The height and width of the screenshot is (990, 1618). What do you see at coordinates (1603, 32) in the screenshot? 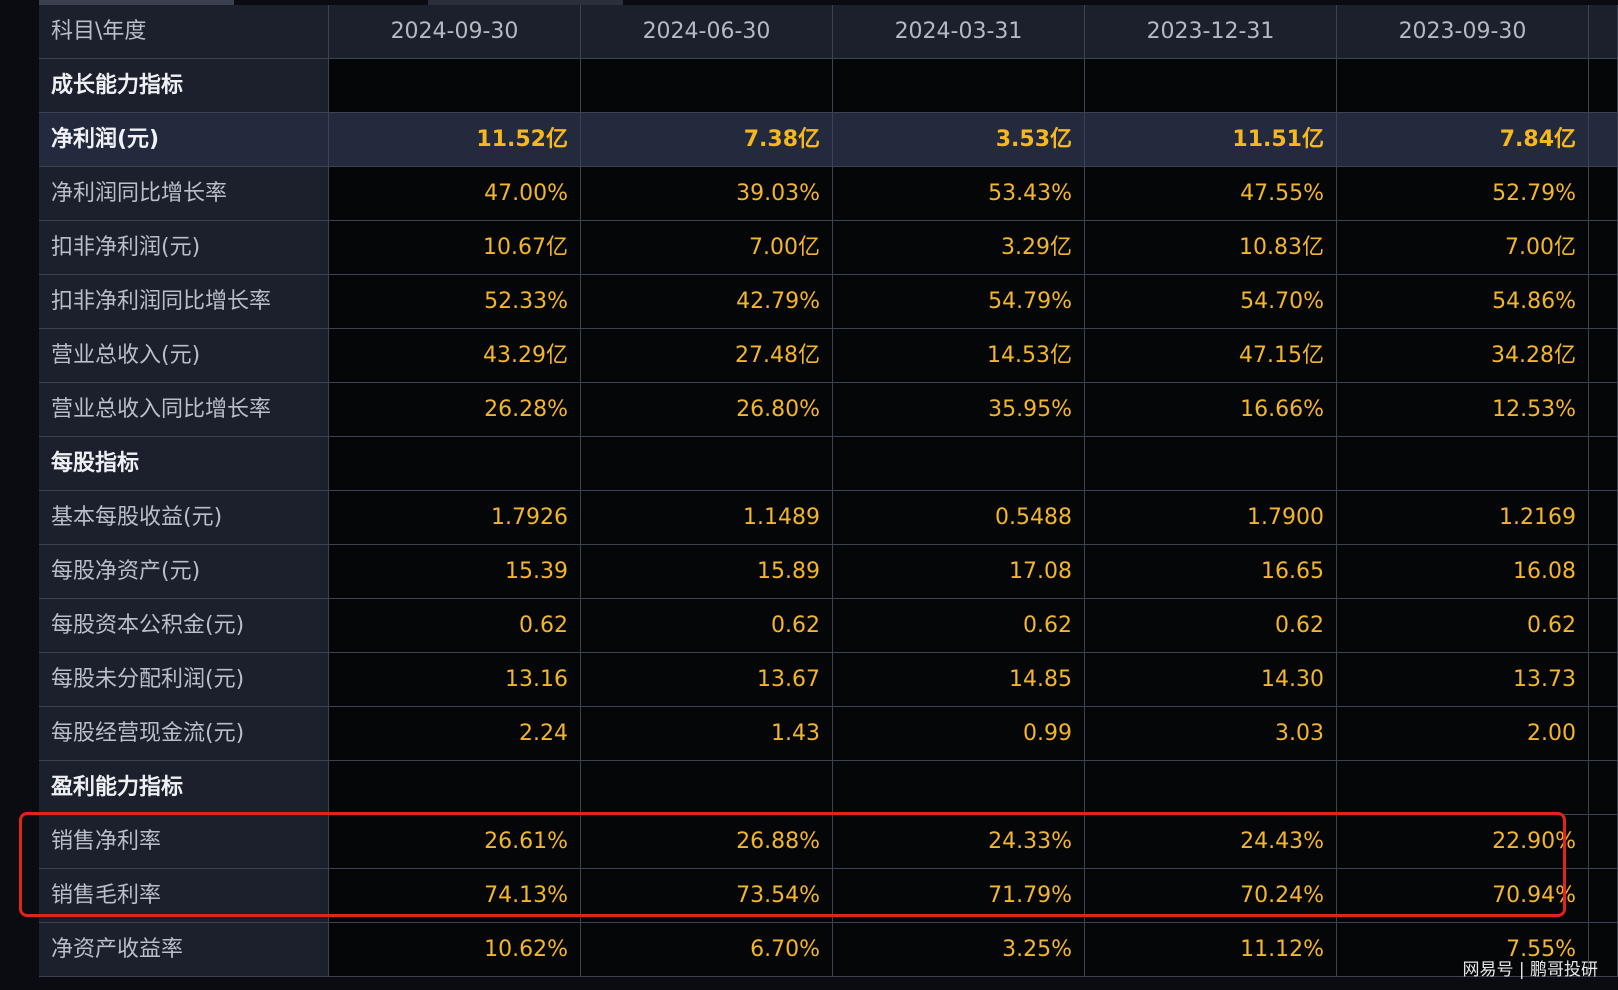
I see `header-cell` at bounding box center [1603, 32].